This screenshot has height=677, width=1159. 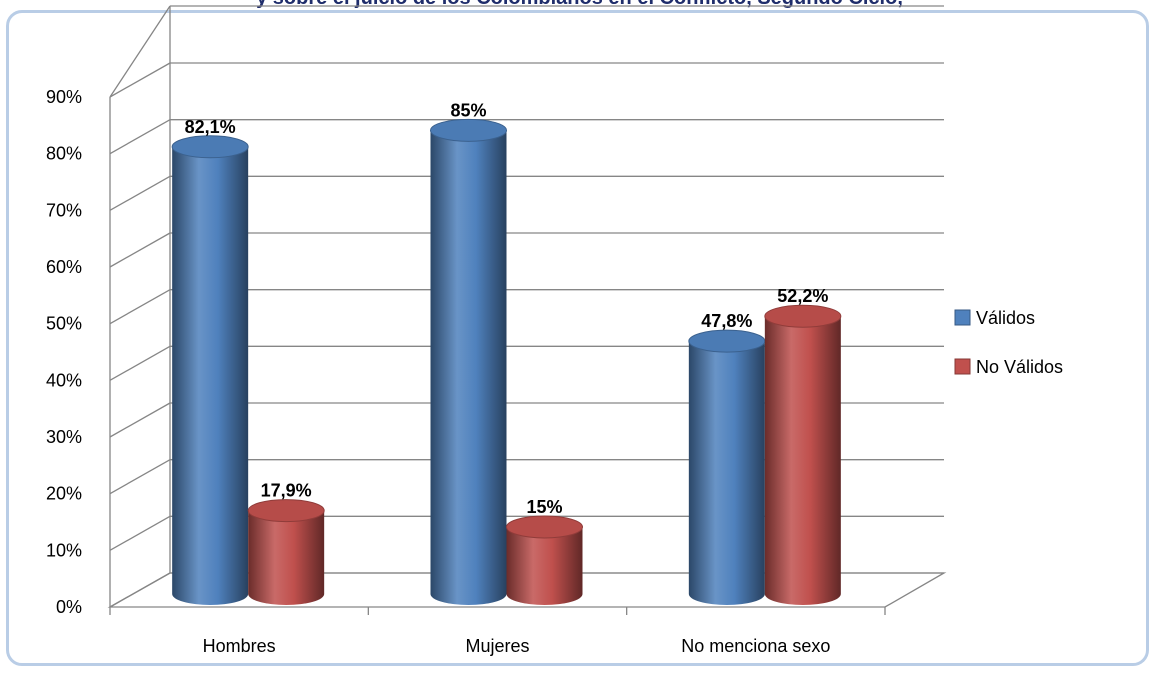 What do you see at coordinates (64, 380) in the screenshot?
I see `y-tick-label: 40%` at bounding box center [64, 380].